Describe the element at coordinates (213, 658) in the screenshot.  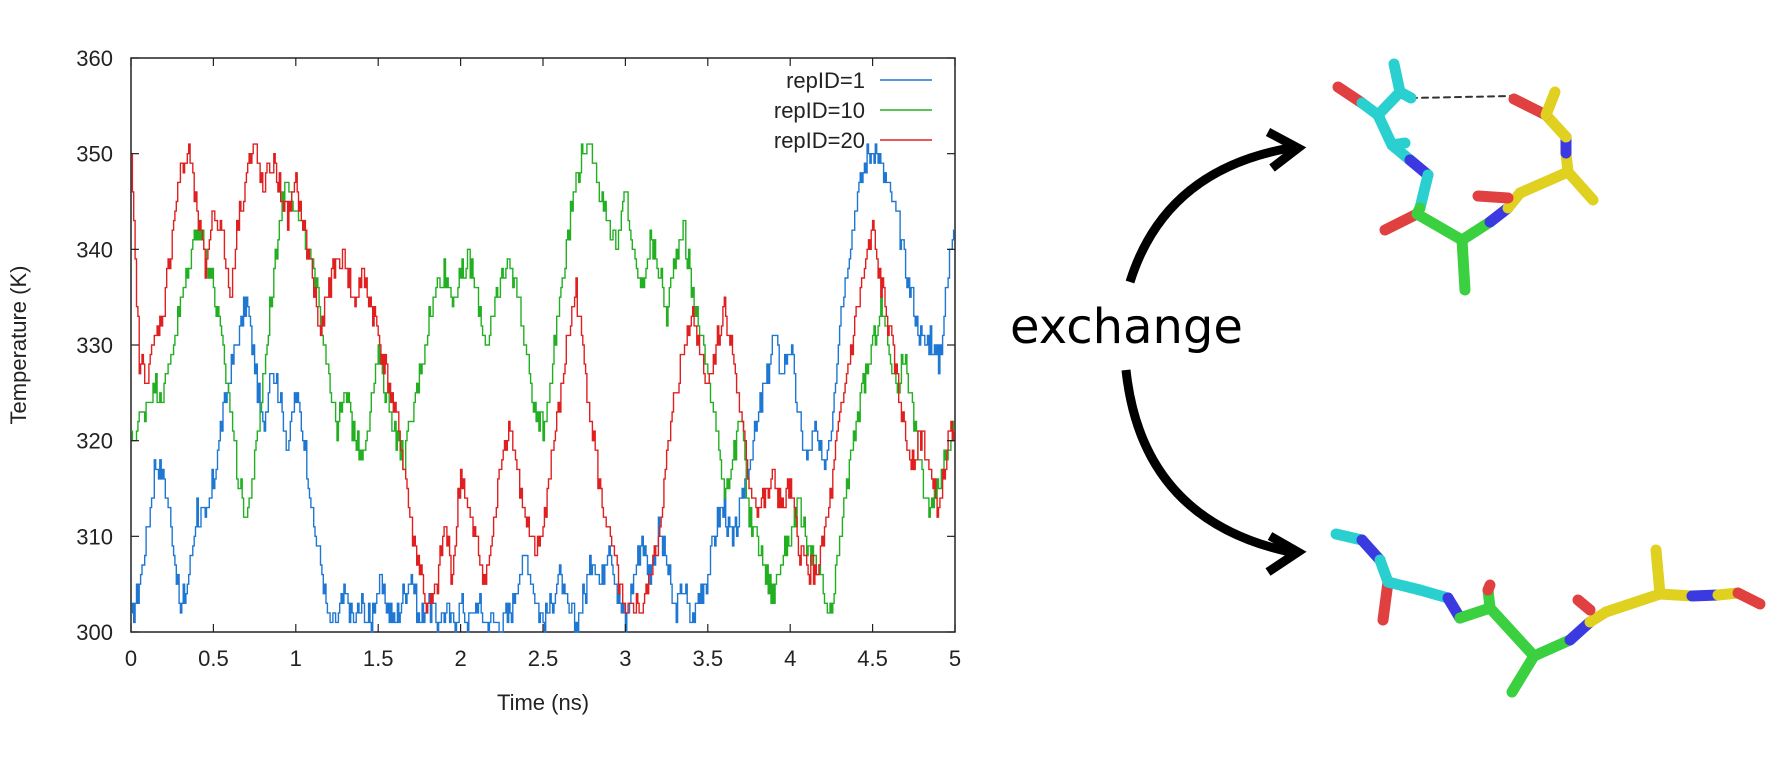
I see `x-tick-label: 0.5` at that location.